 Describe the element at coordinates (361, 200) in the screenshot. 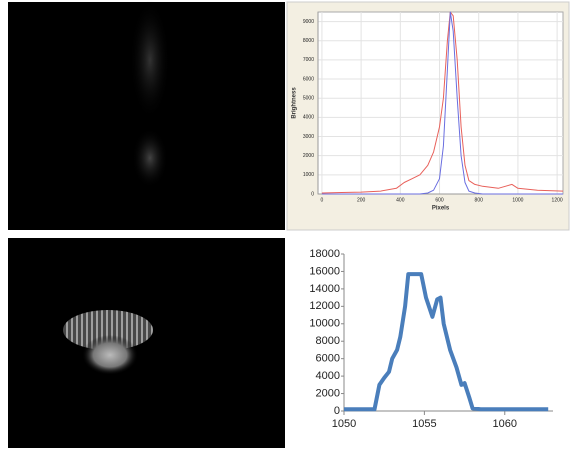

I see `x-tick-label: 200` at that location.